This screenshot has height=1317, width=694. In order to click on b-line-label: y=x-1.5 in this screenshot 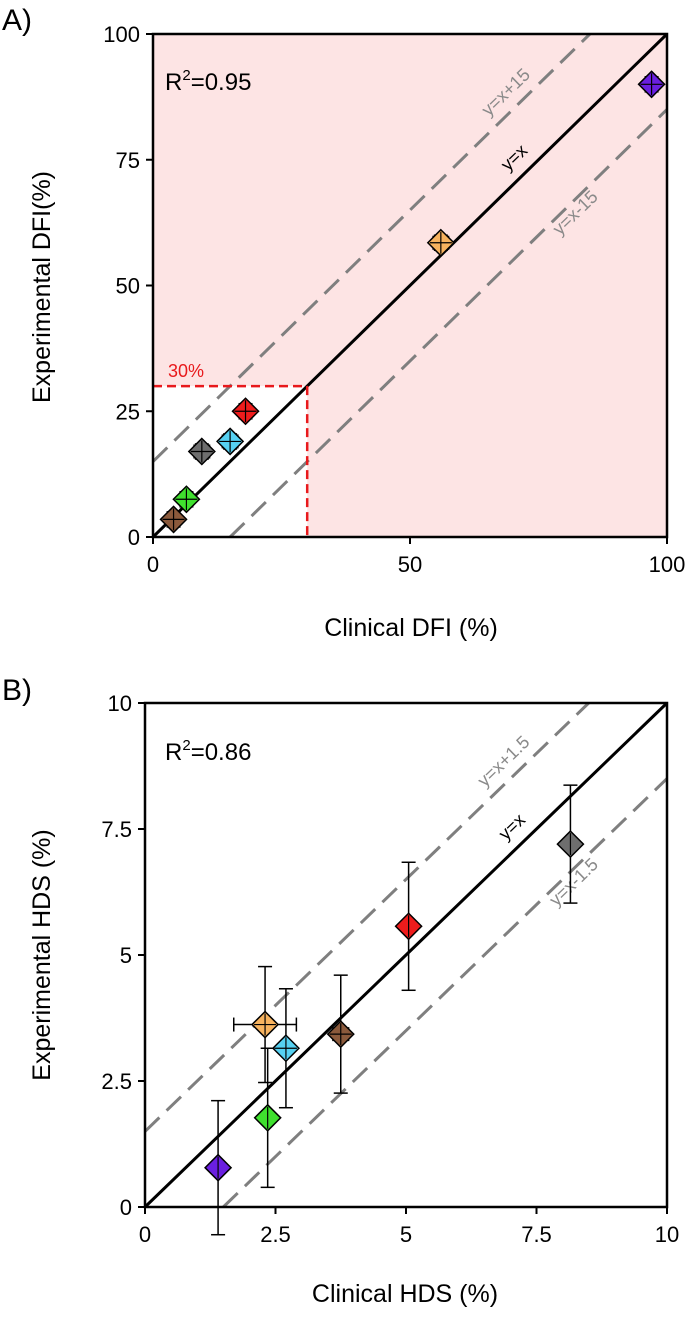, I will do `click(573, 882)`.